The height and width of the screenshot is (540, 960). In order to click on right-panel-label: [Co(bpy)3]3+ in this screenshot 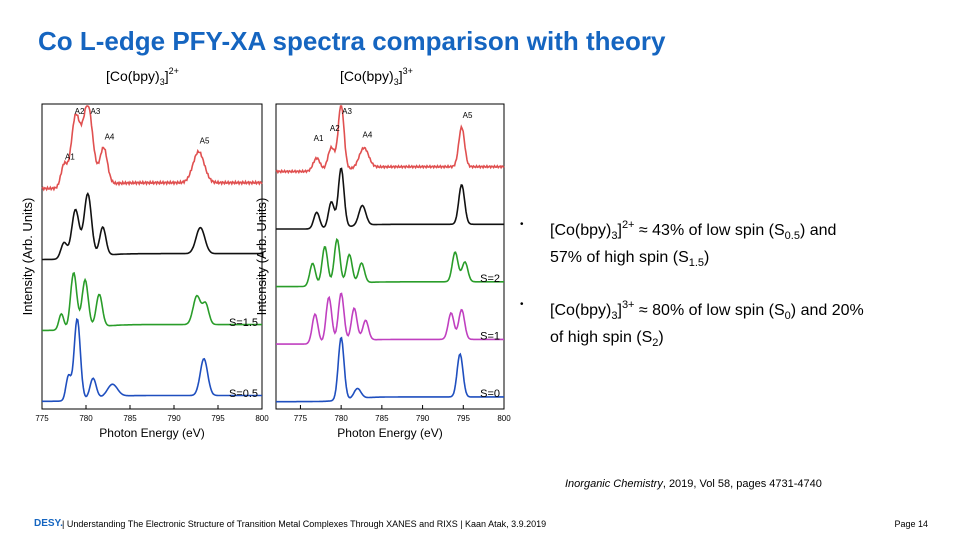, I will do `click(376, 76)`.